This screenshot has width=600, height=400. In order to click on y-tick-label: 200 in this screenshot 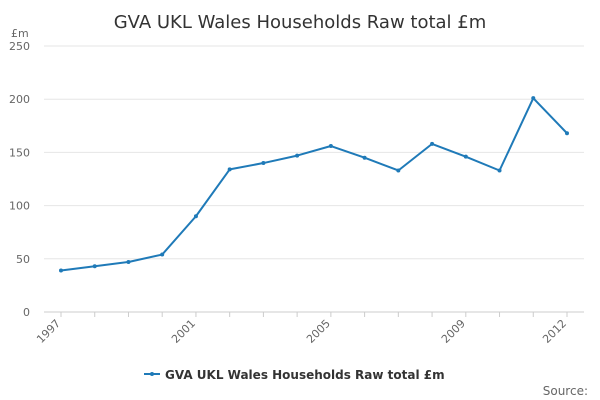, I will do `click(19, 99)`.